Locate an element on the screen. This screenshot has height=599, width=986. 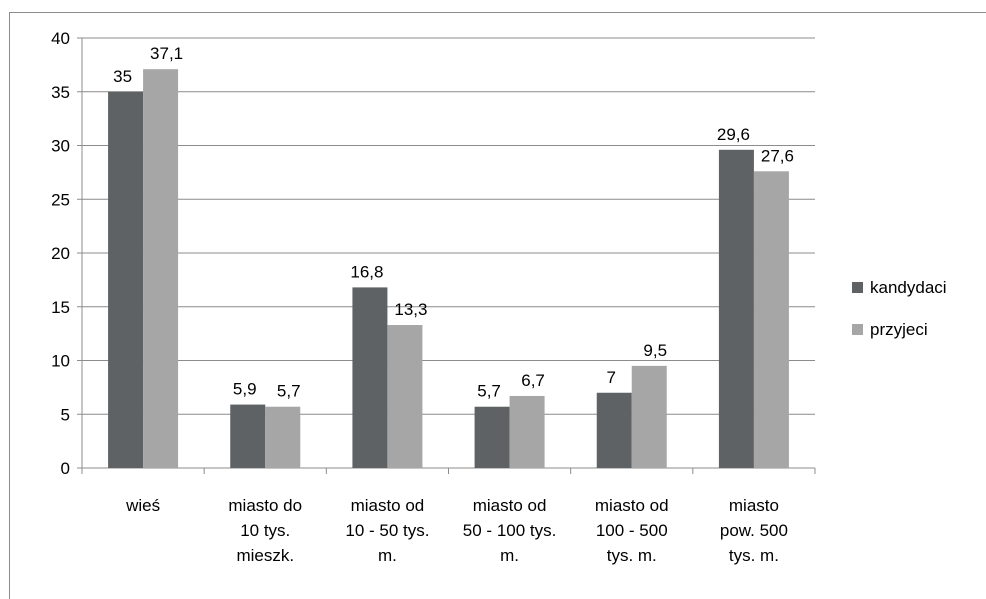
y-tick-label: 25 is located at coordinates (60, 199).